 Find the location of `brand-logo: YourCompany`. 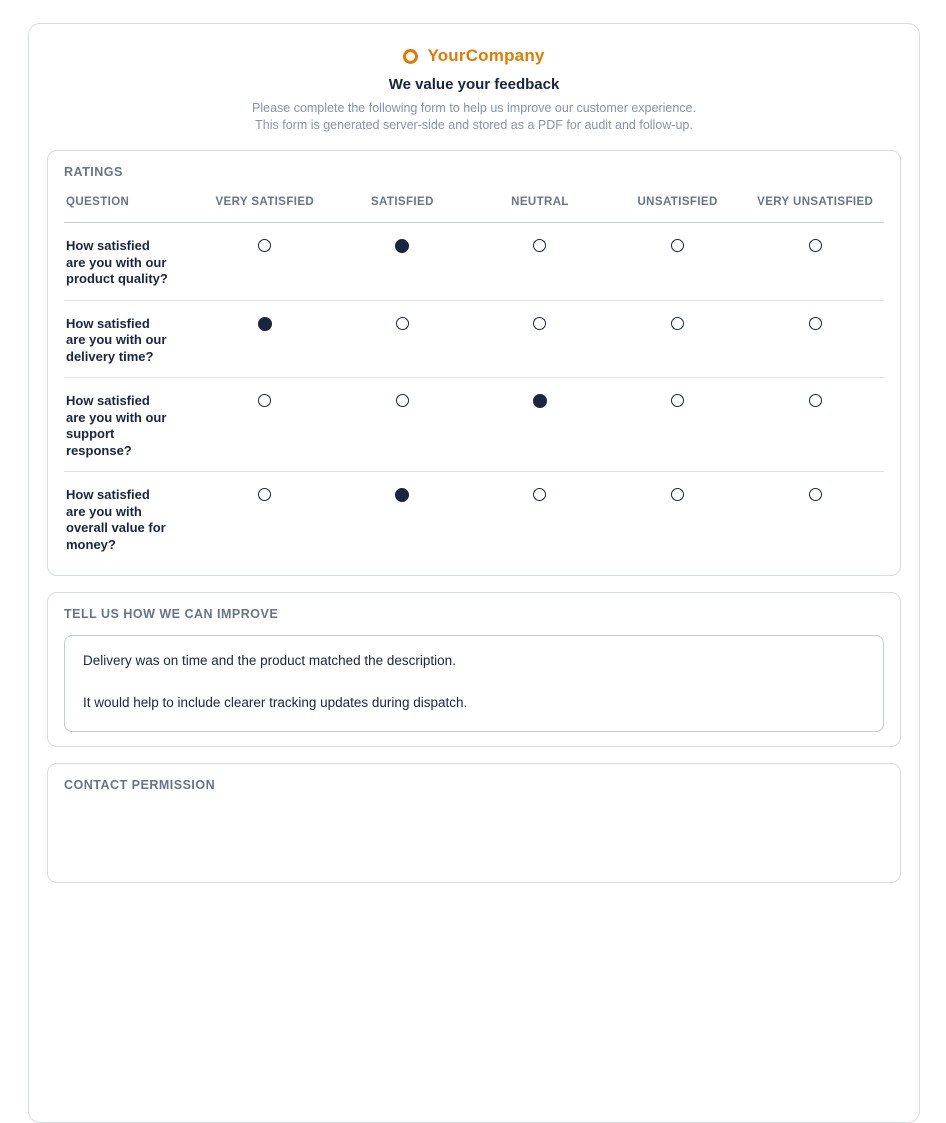

brand-logo: YourCompany is located at coordinates (474, 56).